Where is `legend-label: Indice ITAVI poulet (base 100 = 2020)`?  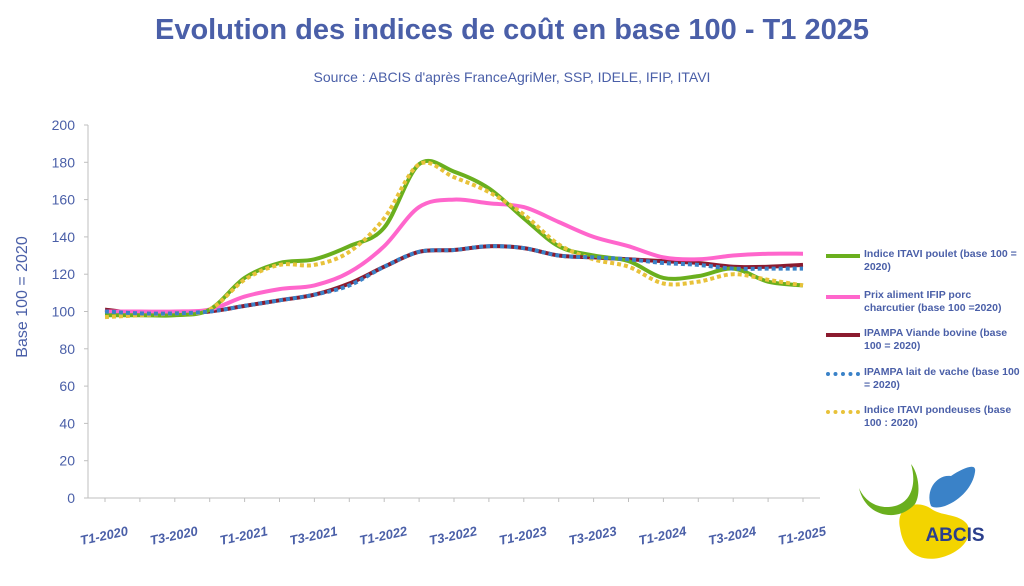 legend-label: Indice ITAVI poulet (base 100 = 2020) is located at coordinates (940, 260).